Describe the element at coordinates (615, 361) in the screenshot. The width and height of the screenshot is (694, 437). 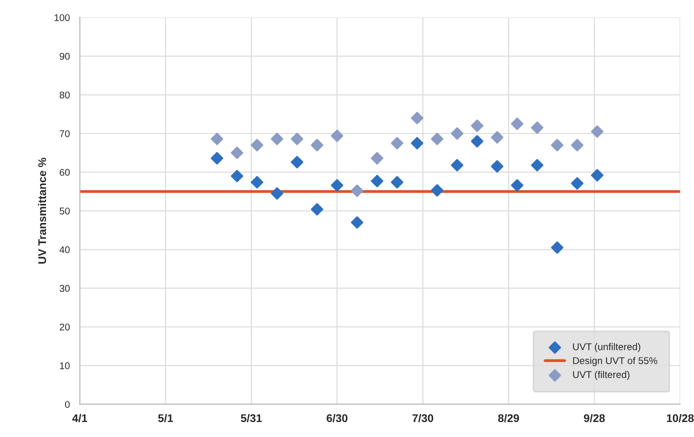
I see `legend-label: Design UVT of 55%` at that location.